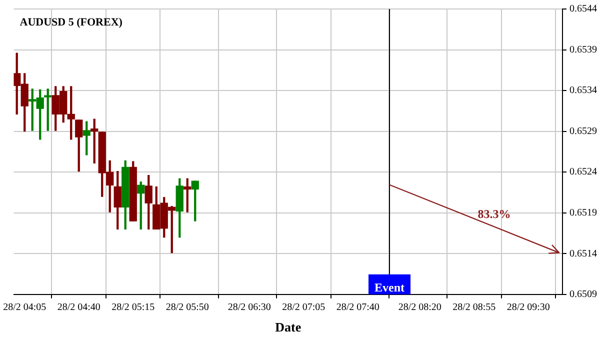 The height and width of the screenshot is (340, 600). What do you see at coordinates (583, 172) in the screenshot?
I see `y-tick-label: 0.6524` at bounding box center [583, 172].